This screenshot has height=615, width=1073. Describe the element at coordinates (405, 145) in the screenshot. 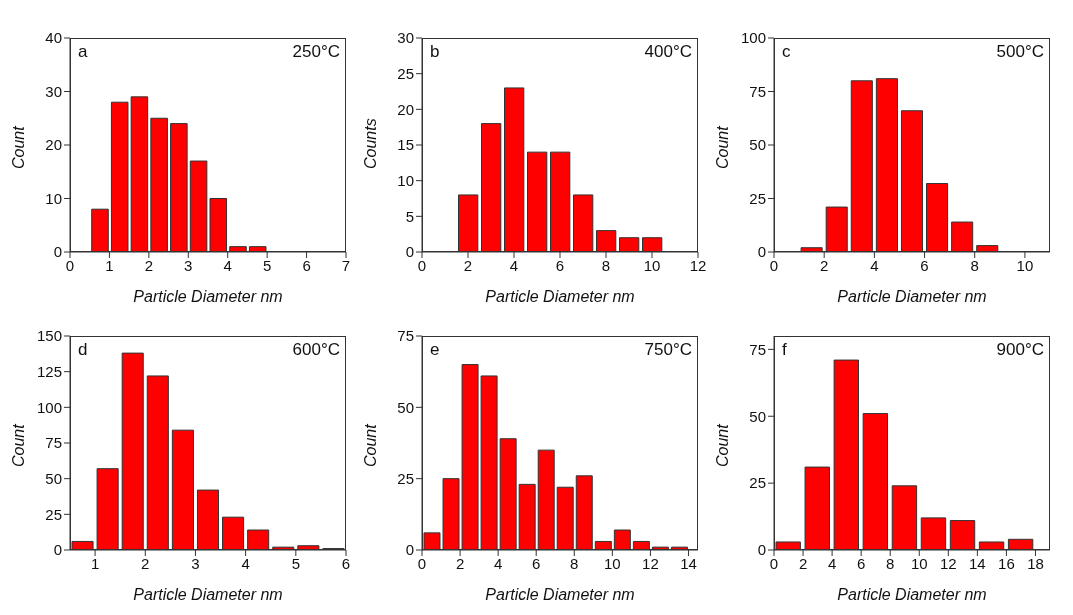

I see `y-tick-label: 15` at that location.